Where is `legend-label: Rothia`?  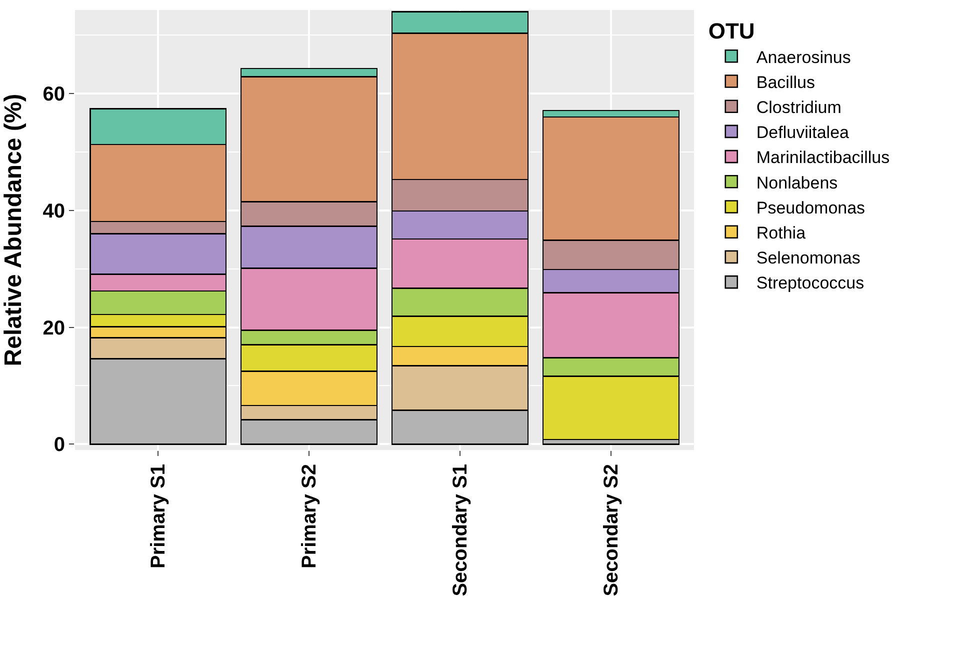 legend-label: Rothia is located at coordinates (781, 232).